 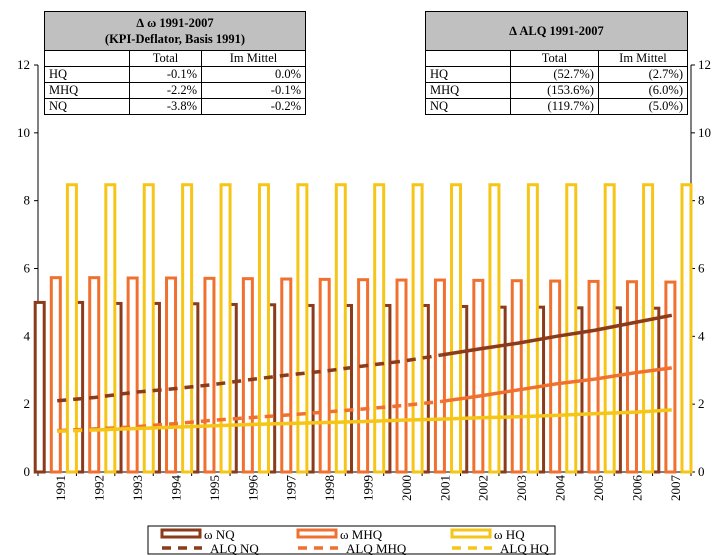 I want to click on y-tick-label-left: 12, so click(x=23, y=64).